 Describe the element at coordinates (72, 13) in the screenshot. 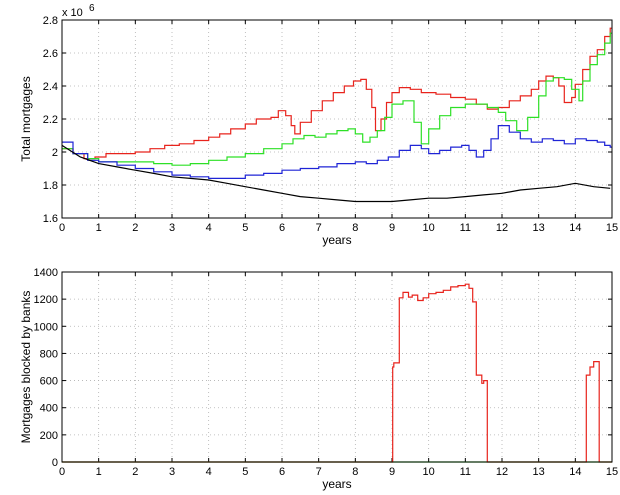

I see `y-multiplier-label: x 10` at that location.